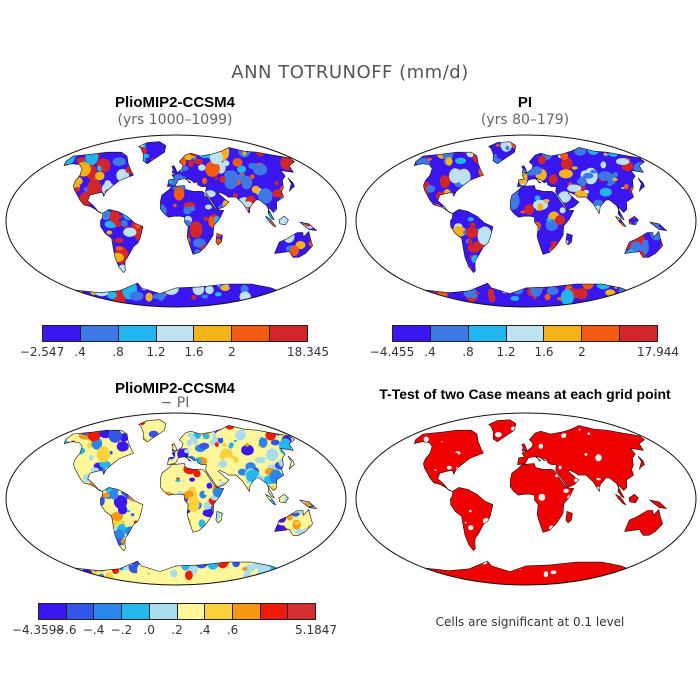 This screenshot has height=700, width=700. What do you see at coordinates (430, 352) in the screenshot?
I see `panel2-colorbar-label: .4` at bounding box center [430, 352].